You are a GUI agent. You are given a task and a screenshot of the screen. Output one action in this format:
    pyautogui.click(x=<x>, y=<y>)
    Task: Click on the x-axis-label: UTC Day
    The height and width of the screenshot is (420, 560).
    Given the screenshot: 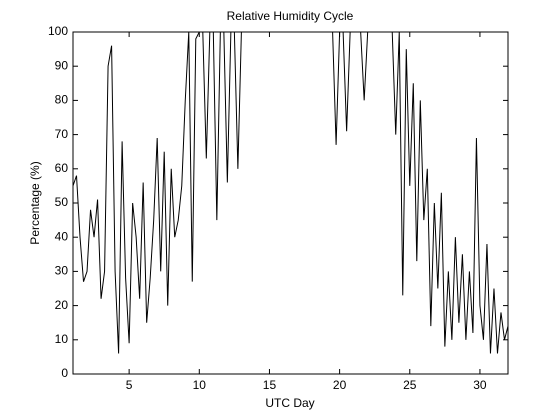 What is the action you would take?
    pyautogui.click(x=289, y=403)
    